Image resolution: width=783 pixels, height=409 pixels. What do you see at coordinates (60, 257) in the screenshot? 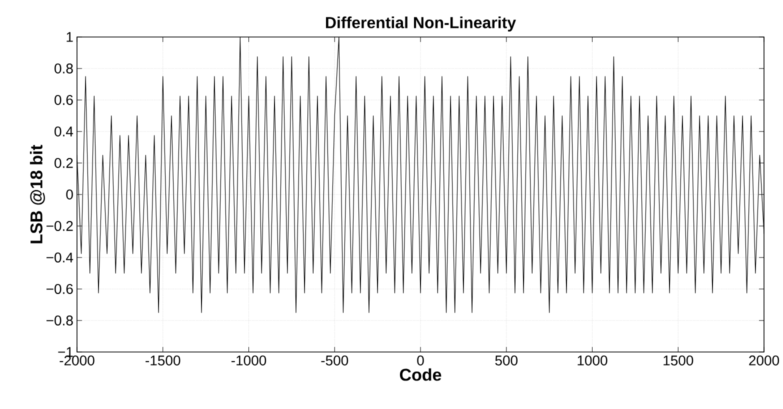
I see `y-tick-label: −0.4` at bounding box center [60, 257].